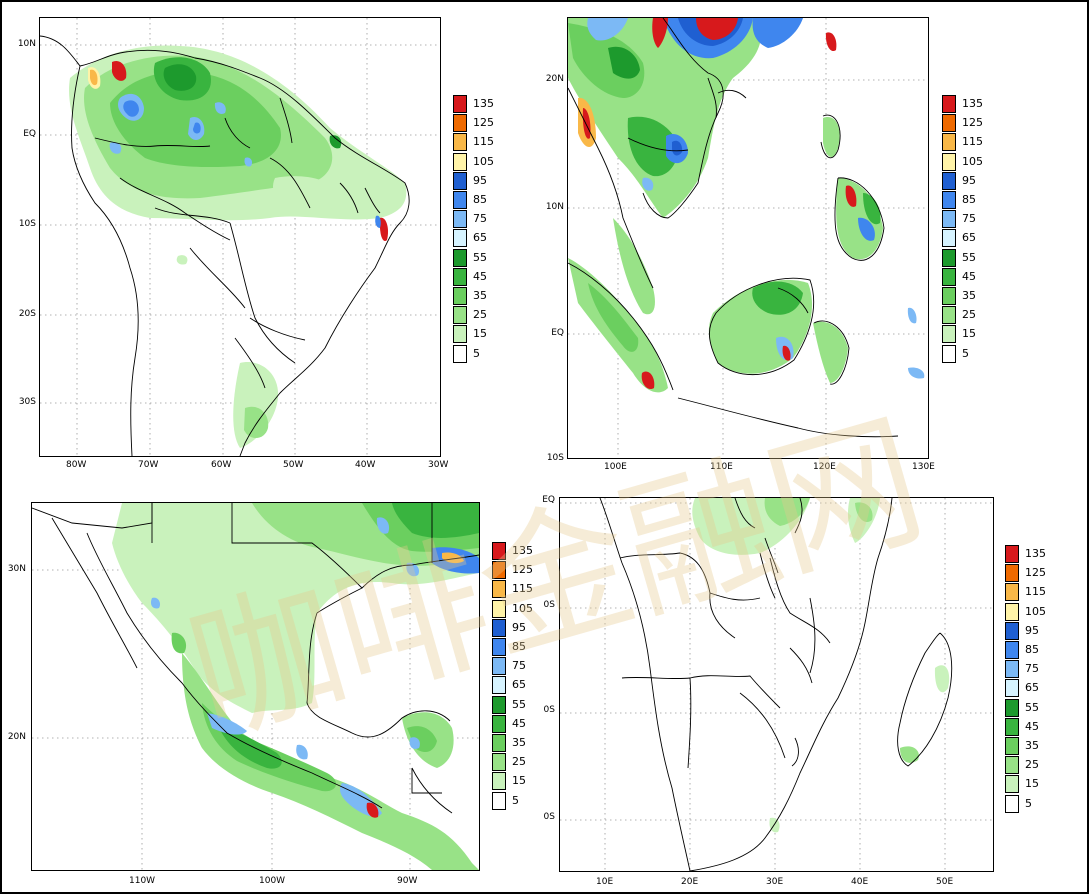 Image resolution: width=1089 pixels, height=894 pixels. What do you see at coordinates (824, 467) in the screenshot?
I see `p2-xtick: 120E` at bounding box center [824, 467].